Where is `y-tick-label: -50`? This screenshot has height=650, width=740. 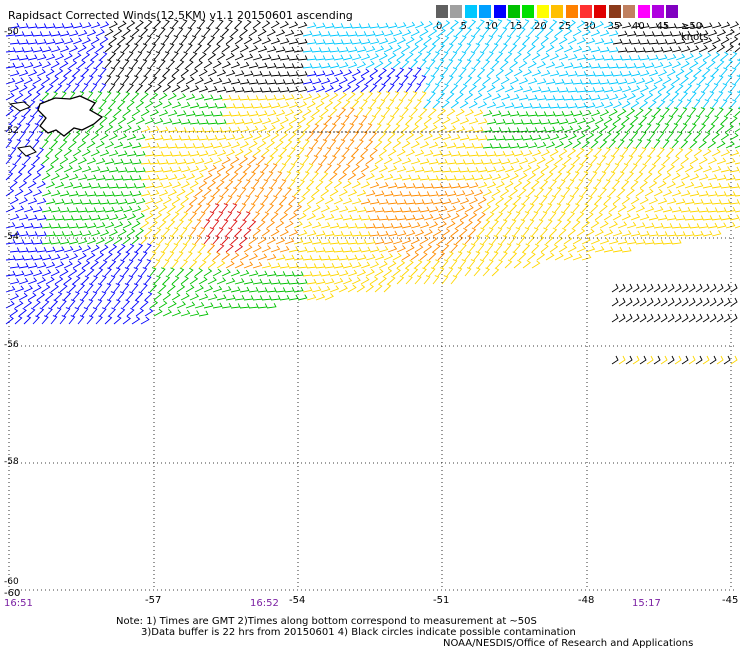
y-tick-label: -50 is located at coordinates (11, 32).